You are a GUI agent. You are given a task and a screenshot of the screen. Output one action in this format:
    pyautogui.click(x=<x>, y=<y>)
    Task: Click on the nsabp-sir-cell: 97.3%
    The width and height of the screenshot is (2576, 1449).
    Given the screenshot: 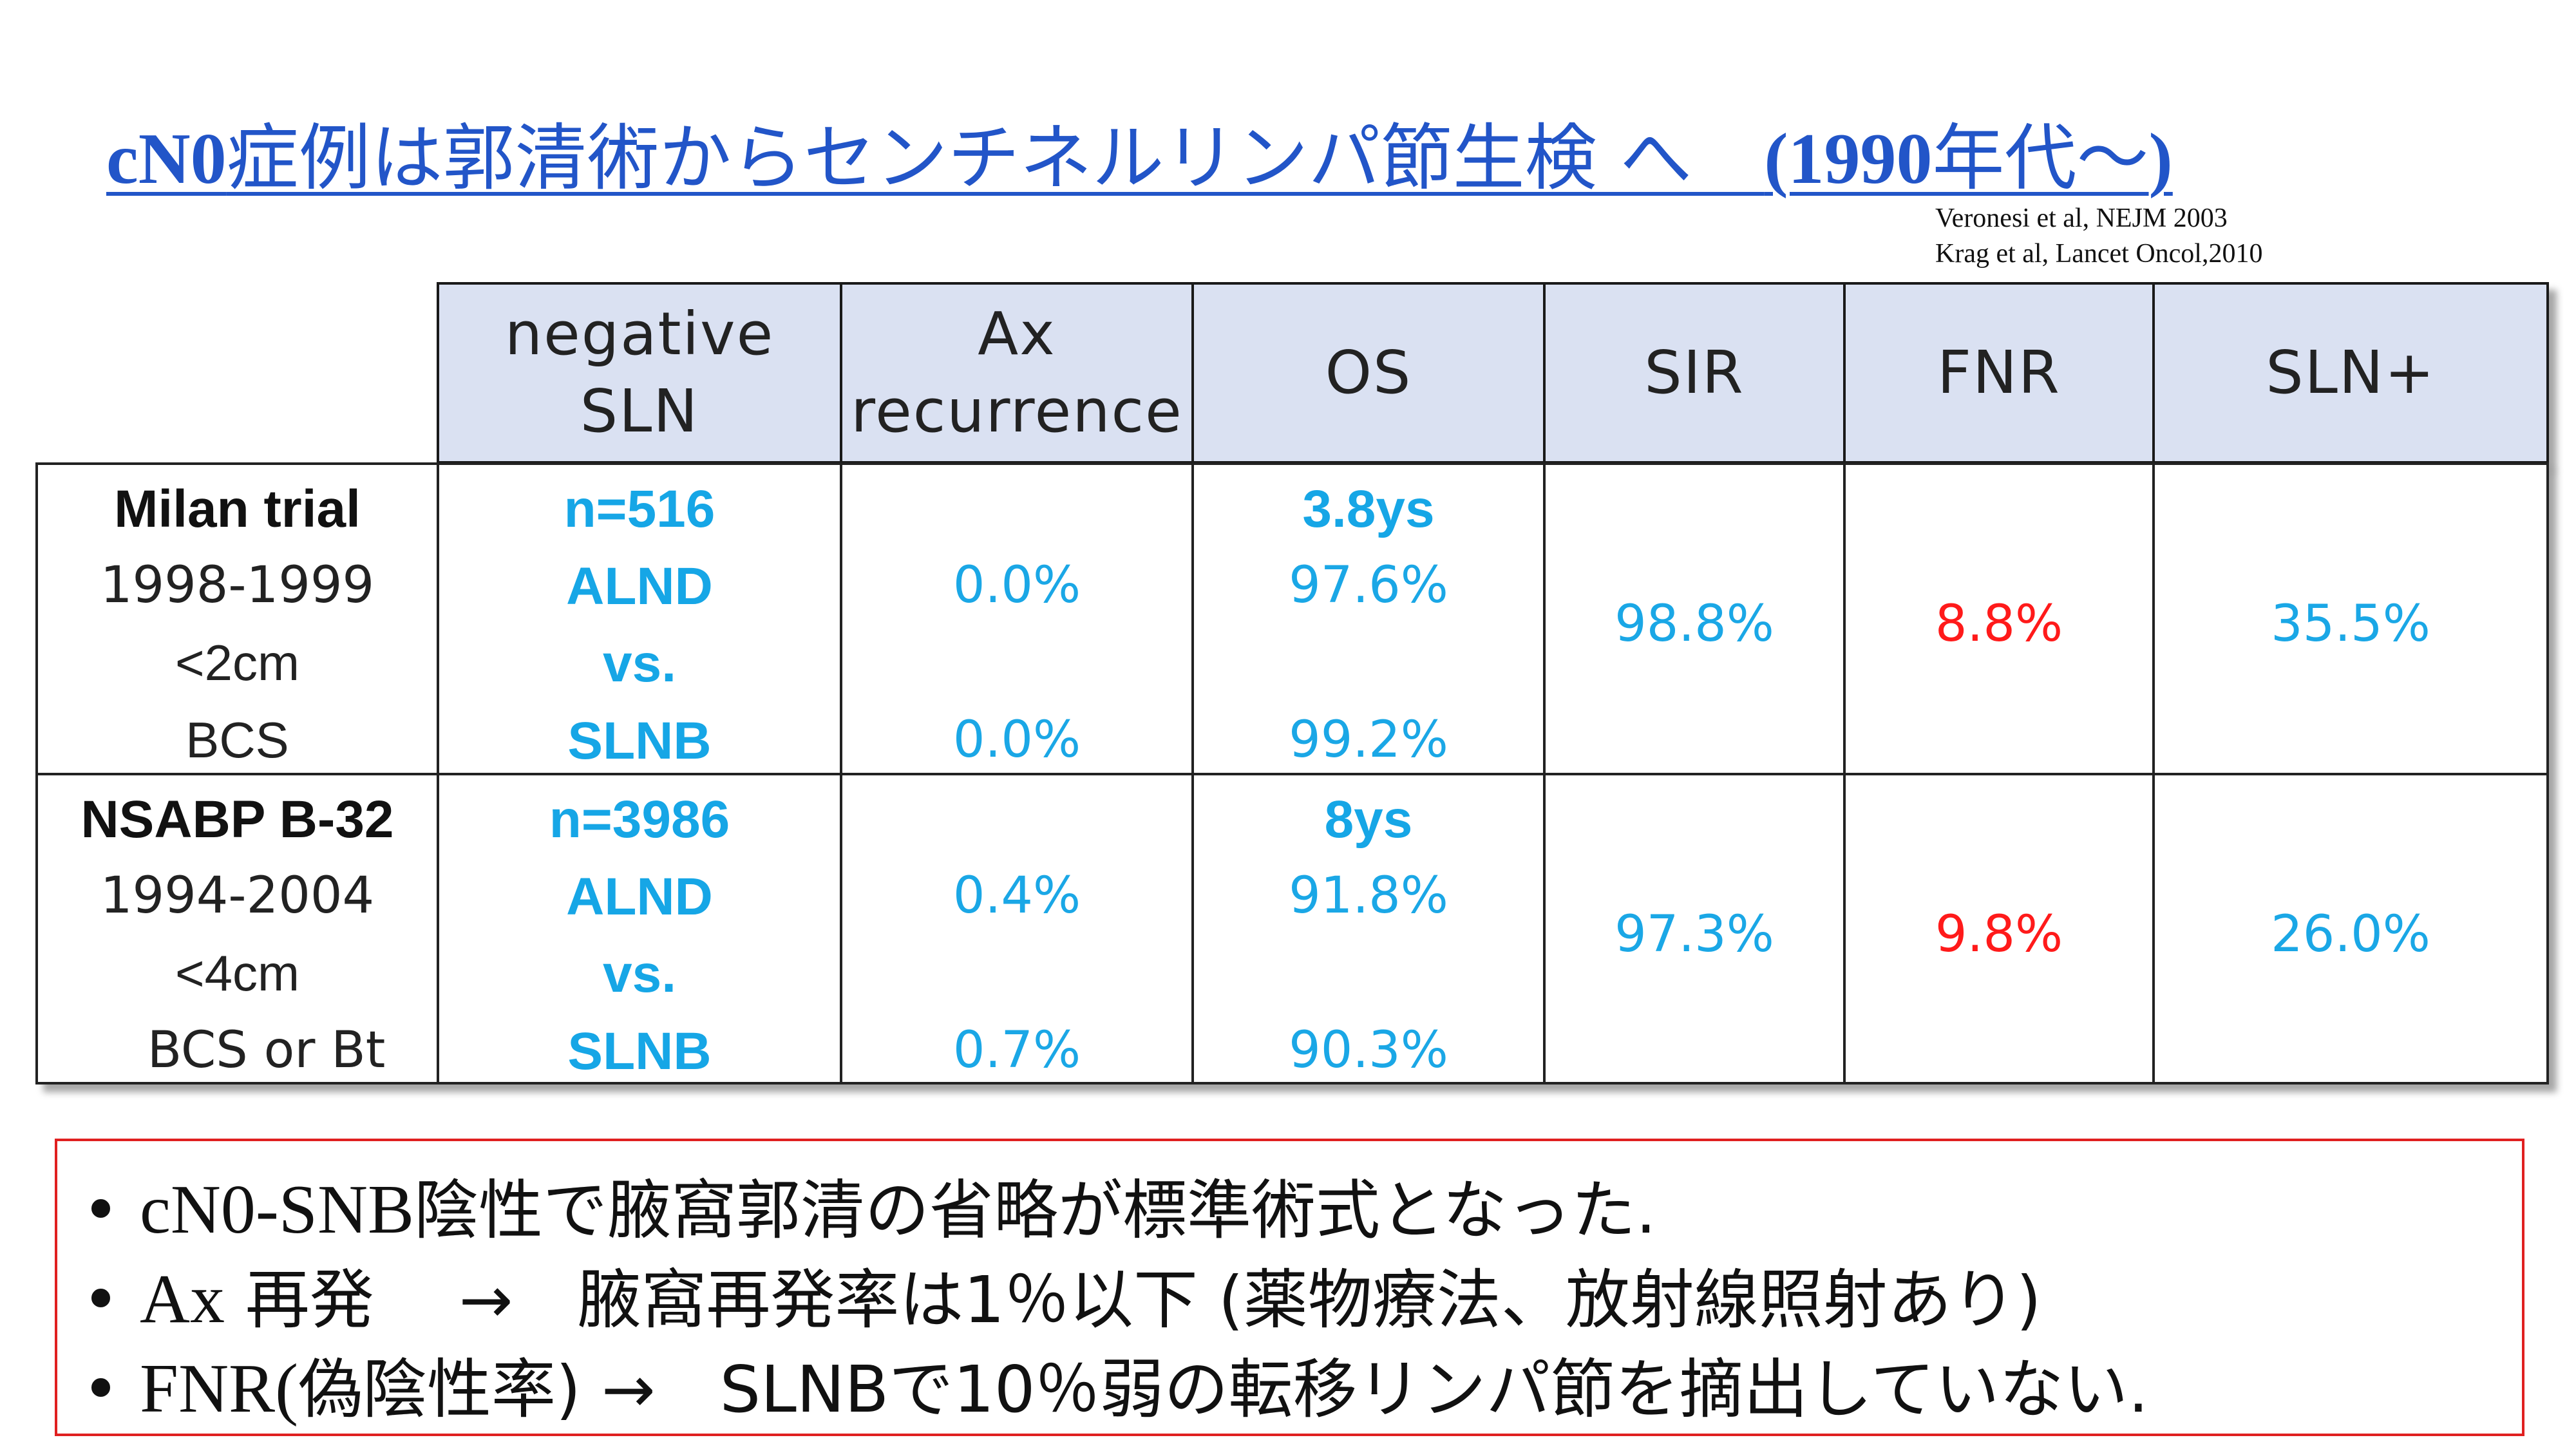 What is the action you would take?
    pyautogui.click(x=1694, y=929)
    